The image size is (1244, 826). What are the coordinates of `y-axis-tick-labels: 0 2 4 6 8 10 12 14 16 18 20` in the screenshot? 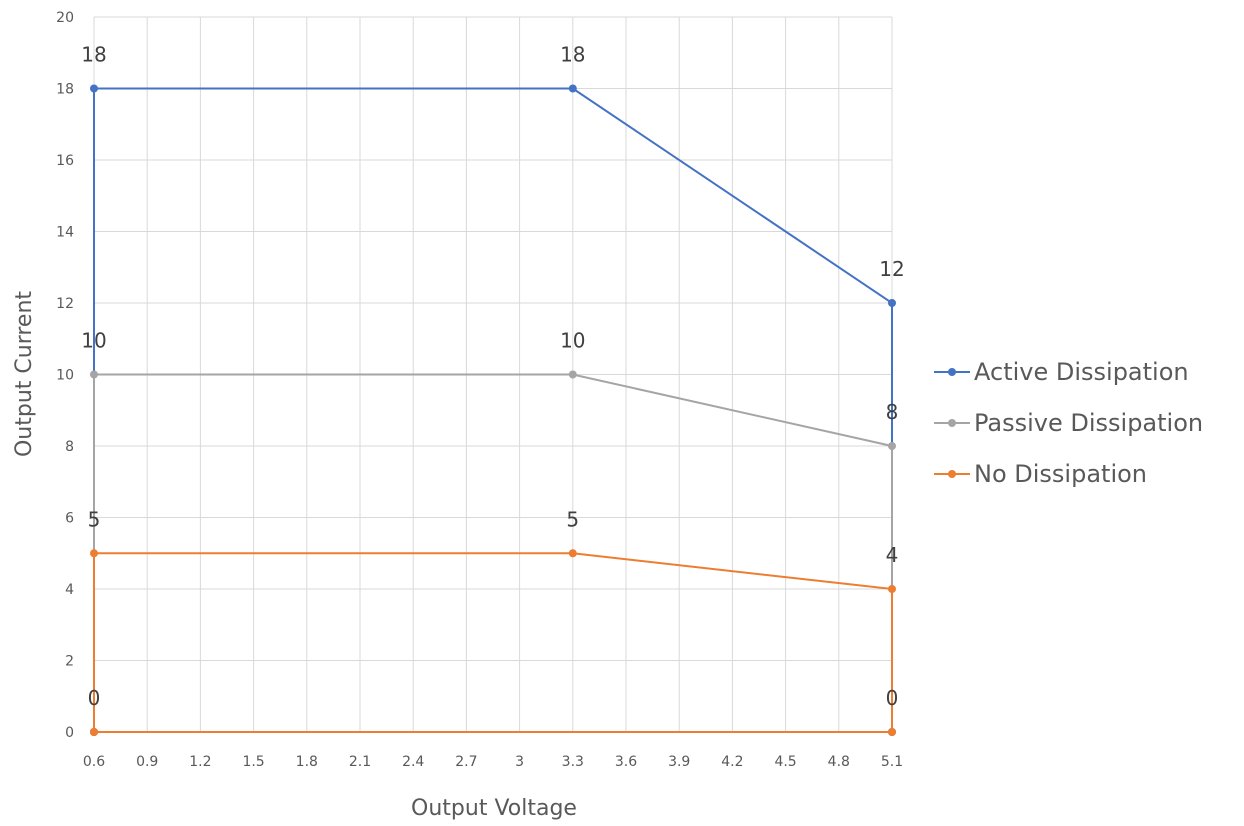 It's located at (65, 375).